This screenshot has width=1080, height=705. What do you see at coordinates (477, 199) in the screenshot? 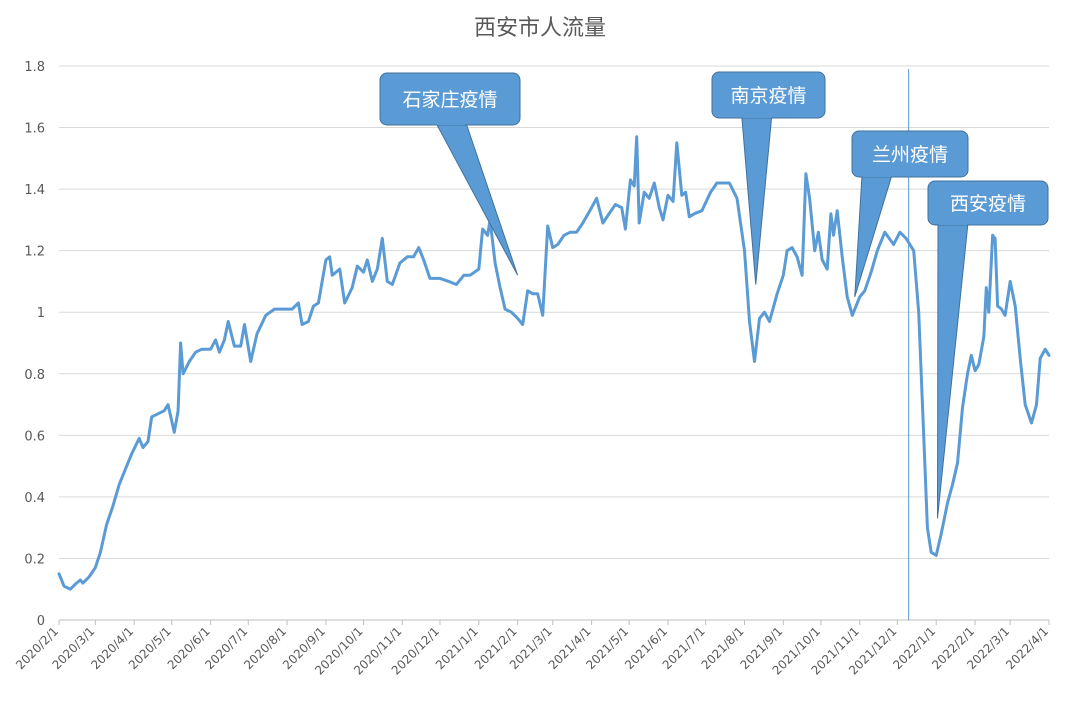
I see `callout-pointer` at bounding box center [477, 199].